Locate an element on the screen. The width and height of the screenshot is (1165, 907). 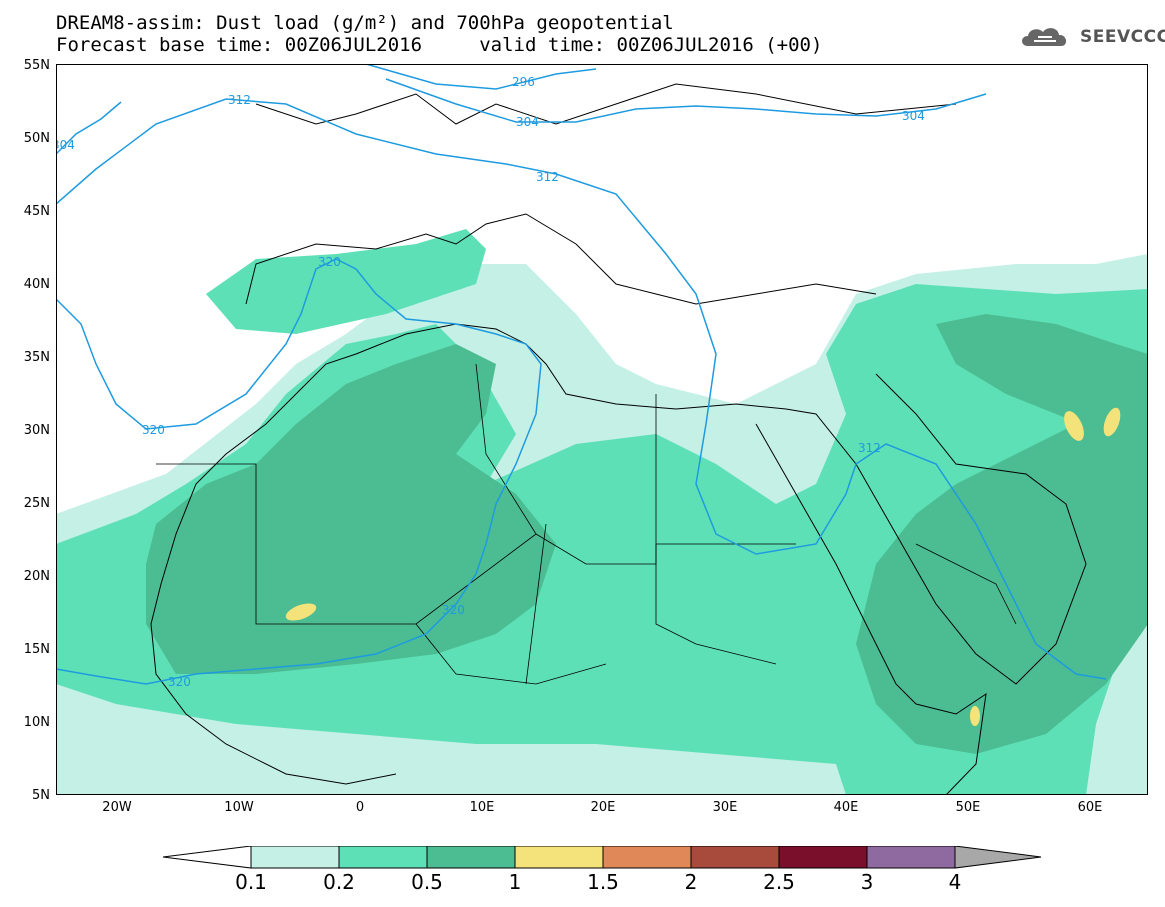
lon-label: 30E is located at coordinates (725, 807).